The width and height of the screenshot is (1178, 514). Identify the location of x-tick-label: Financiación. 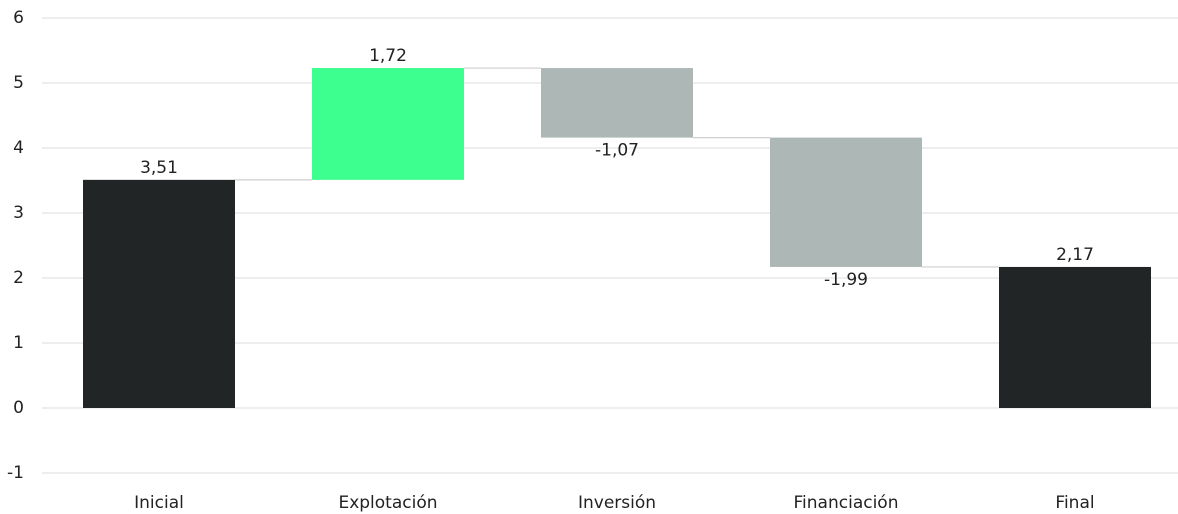
(846, 503).